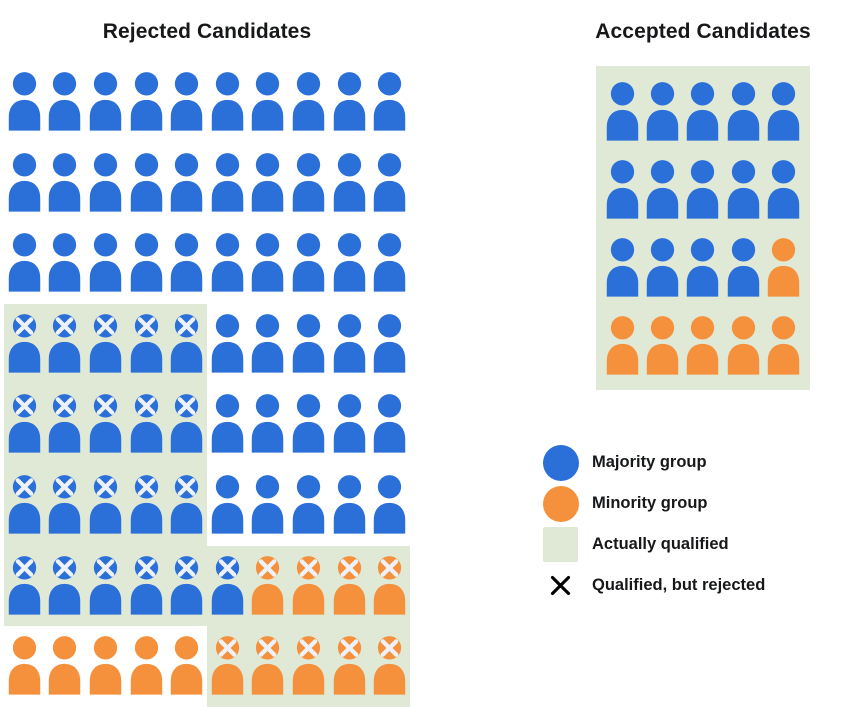 The height and width of the screenshot is (707, 856). Describe the element at coordinates (660, 544) in the screenshot. I see `legend-label-qualified: Actually qualified` at that location.